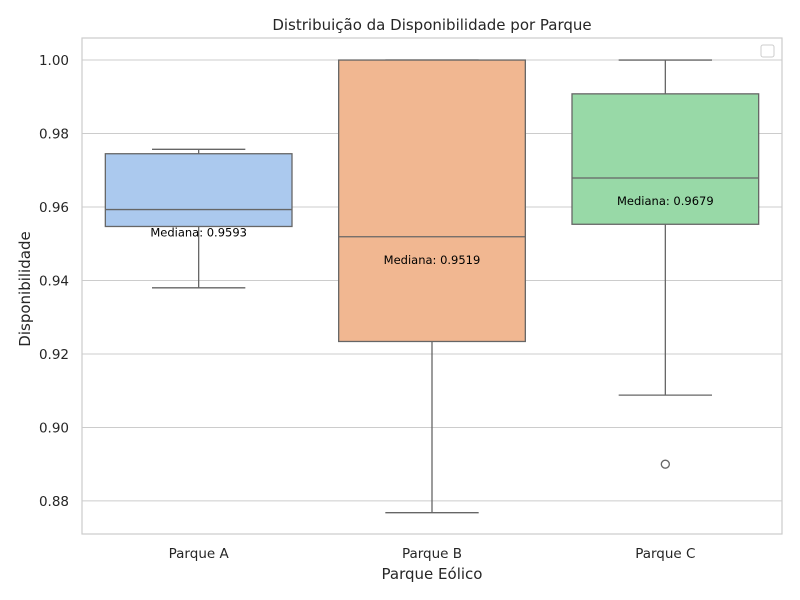 This screenshot has width=800, height=600. What do you see at coordinates (665, 201) in the screenshot?
I see `median-label: Mediana: 0.9679` at bounding box center [665, 201].